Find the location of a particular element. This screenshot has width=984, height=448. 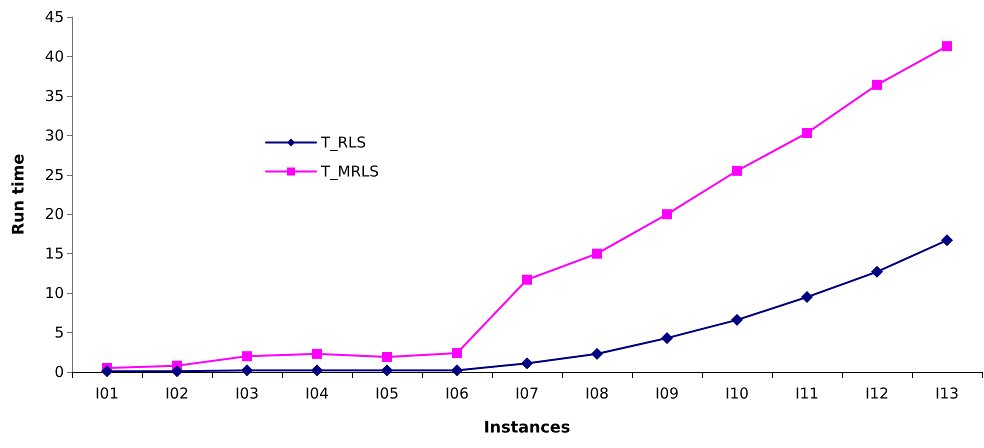

x-tick-label: I09 is located at coordinates (667, 393).